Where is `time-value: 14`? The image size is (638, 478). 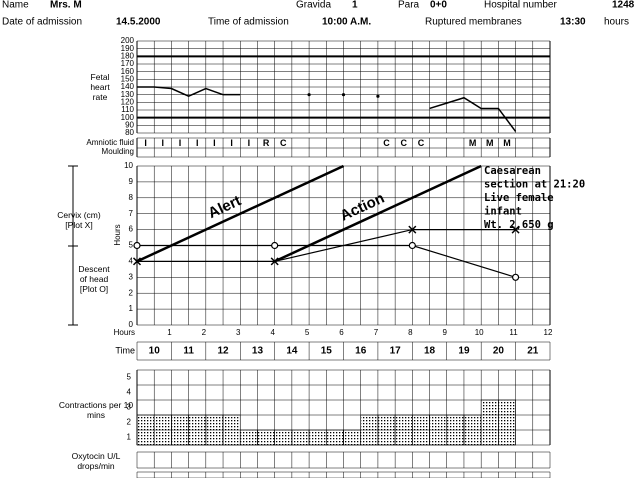
time-value: 14 is located at coordinates (292, 351).